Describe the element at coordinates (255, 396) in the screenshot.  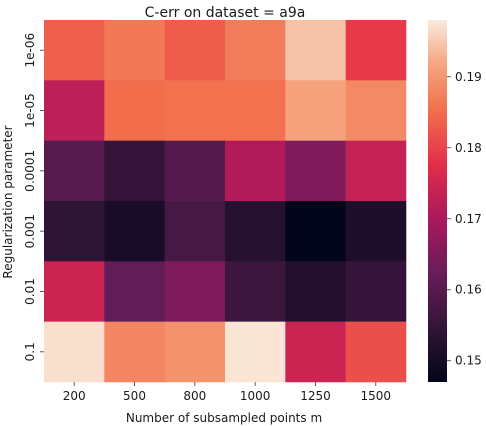
I see `x-tick-label: 1000` at that location.